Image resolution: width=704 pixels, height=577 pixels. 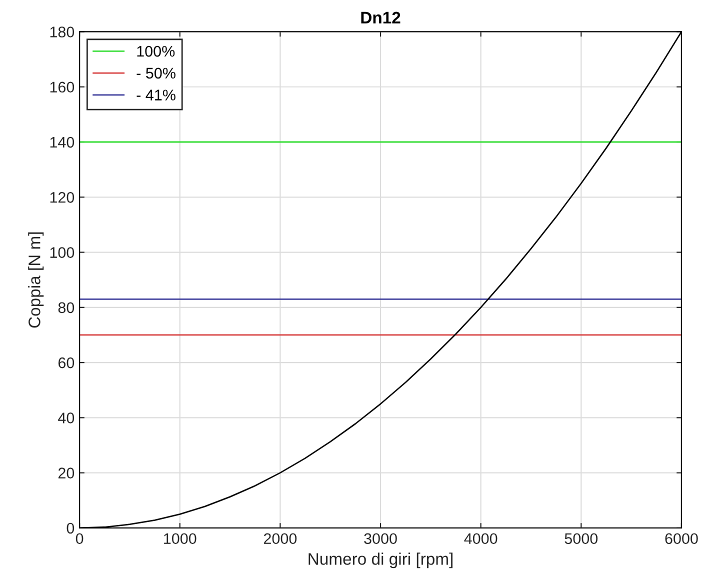 What do you see at coordinates (66, 308) in the screenshot?
I see `y-tick-label: 80` at bounding box center [66, 308].